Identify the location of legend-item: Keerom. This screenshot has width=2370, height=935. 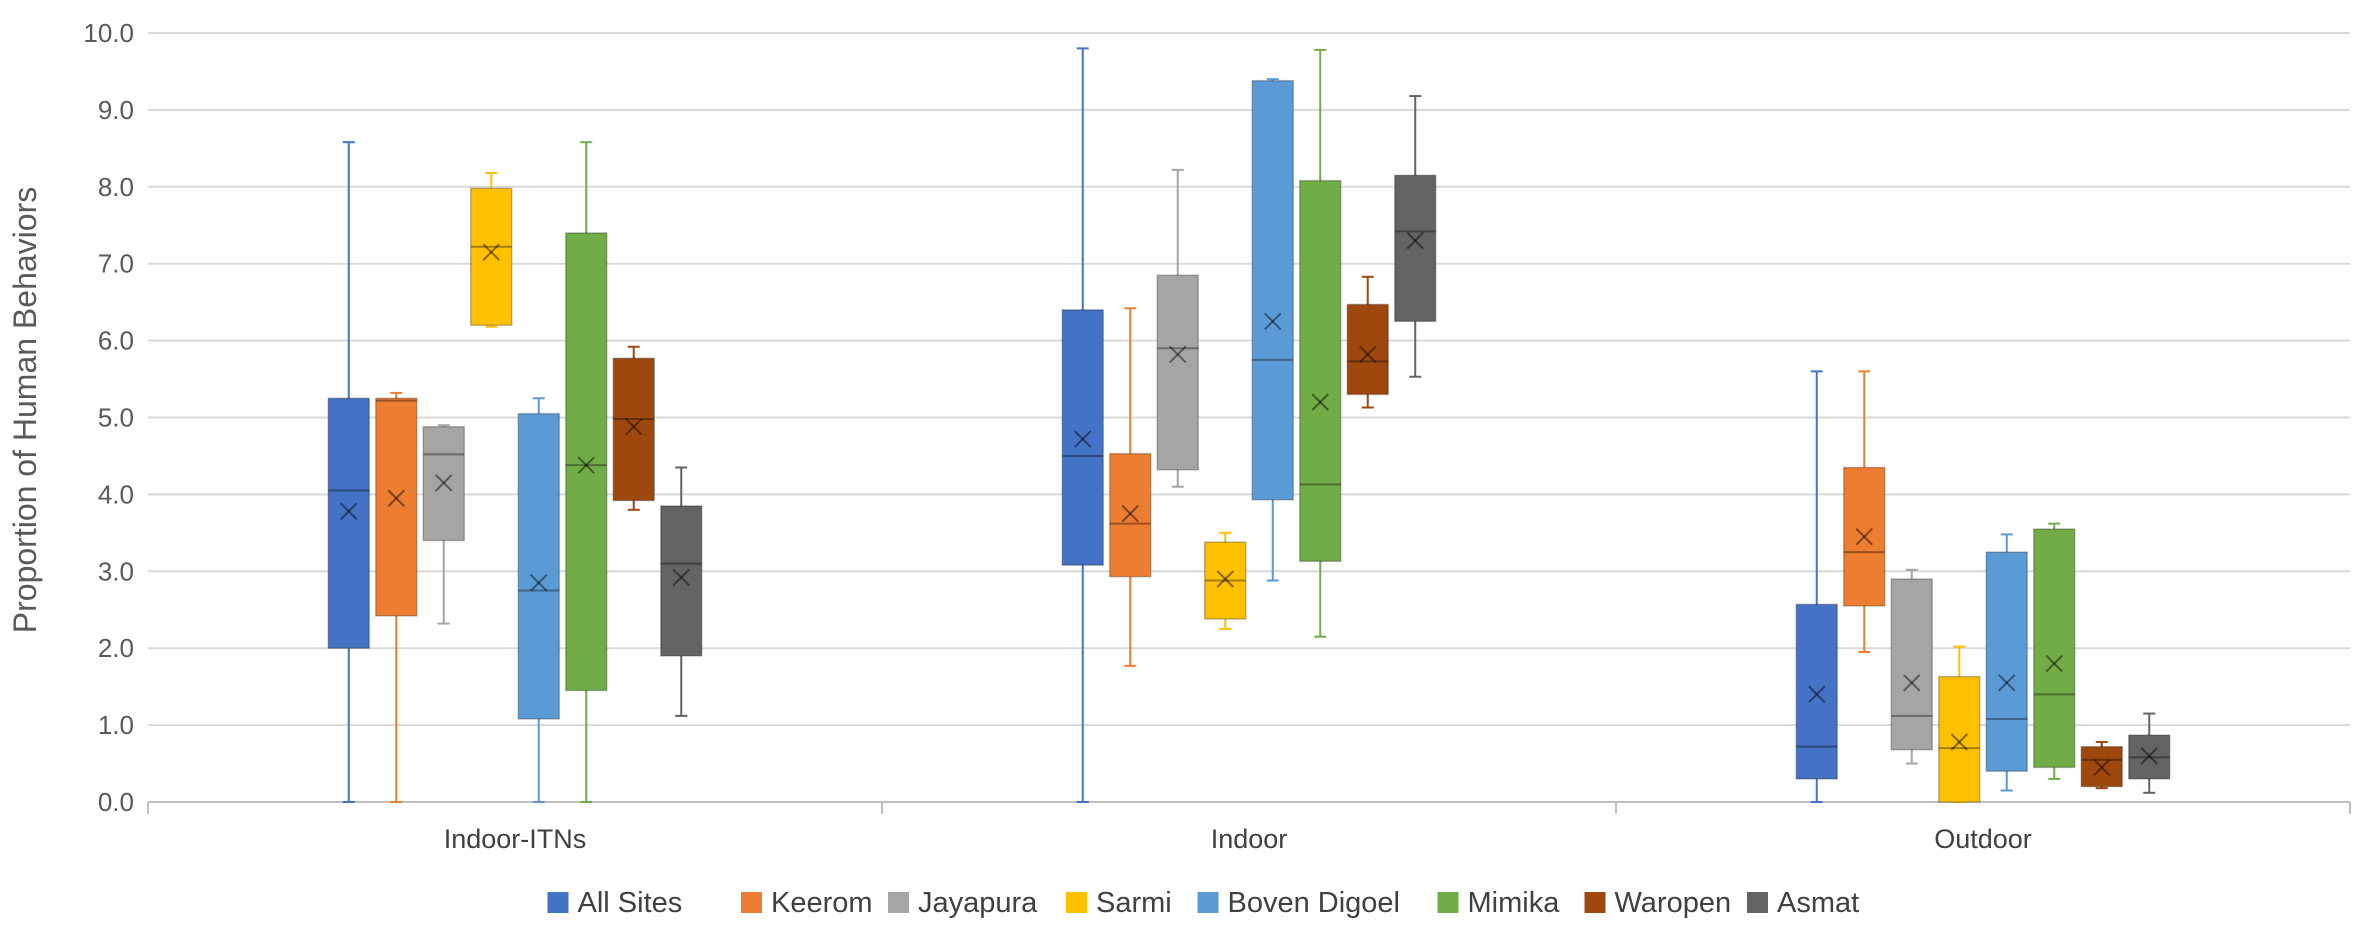
(807, 903).